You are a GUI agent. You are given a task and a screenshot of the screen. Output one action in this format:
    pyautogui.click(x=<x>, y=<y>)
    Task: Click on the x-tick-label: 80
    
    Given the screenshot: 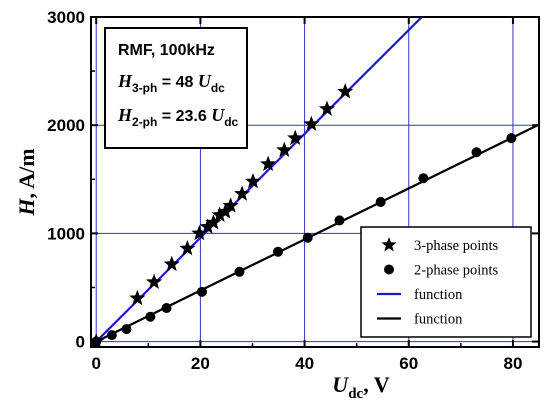 What is the action you would take?
    pyautogui.click(x=512, y=363)
    